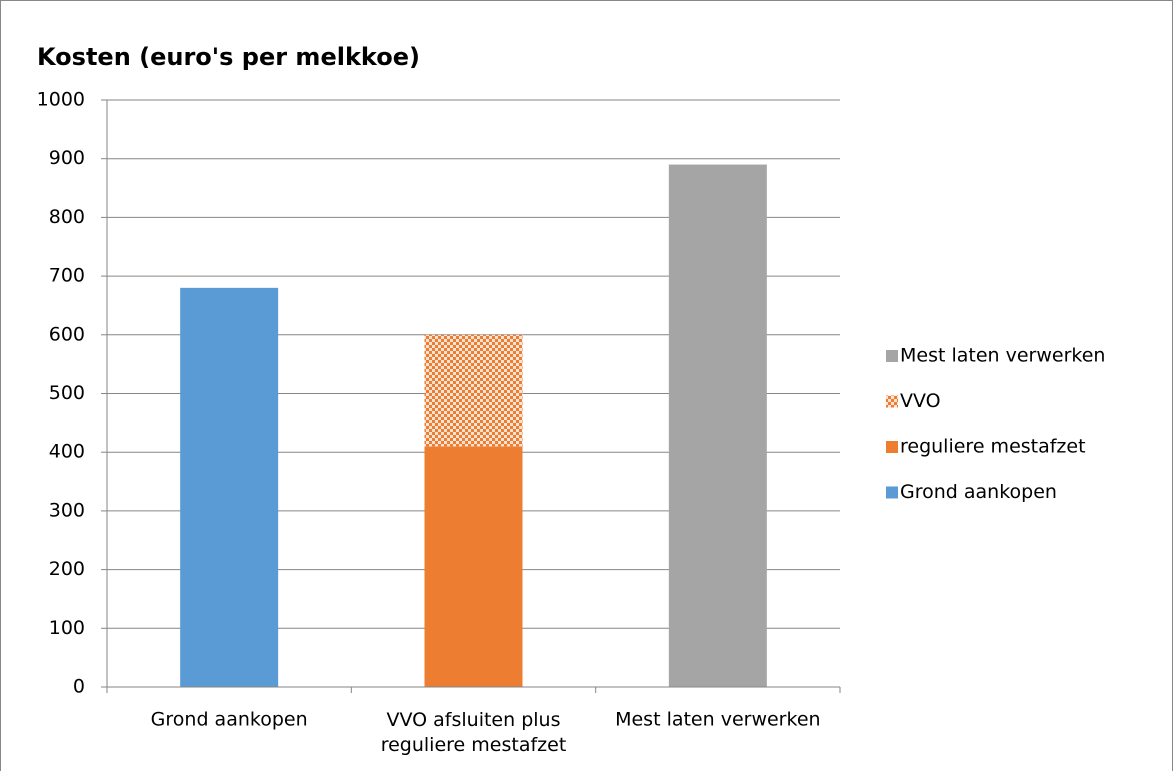 The width and height of the screenshot is (1173, 771). Describe the element at coordinates (61, 100) in the screenshot. I see `y-tick-label: 1000` at that location.